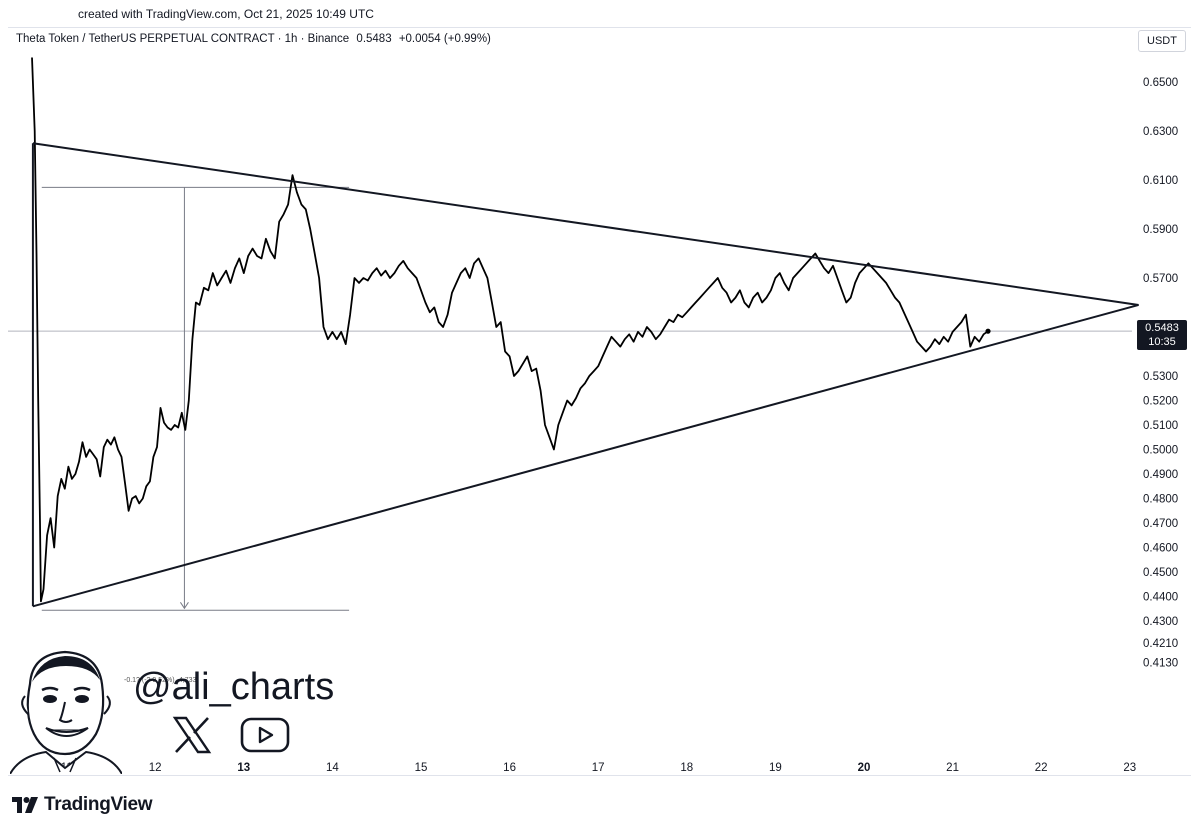  What do you see at coordinates (1160, 132) in the screenshot?
I see `y-tick-label: 0.6300` at bounding box center [1160, 132].